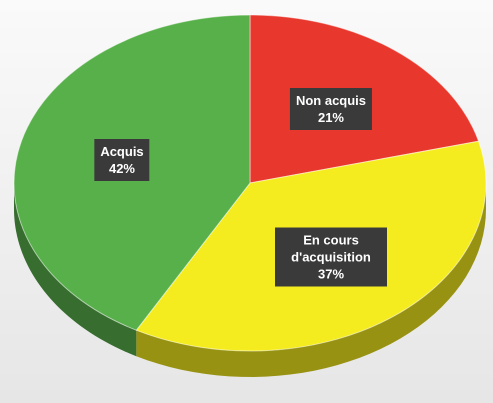 Image resolution: width=493 pixels, height=403 pixels. I want to click on data-label: Non acquis 21%, so click(331, 108).